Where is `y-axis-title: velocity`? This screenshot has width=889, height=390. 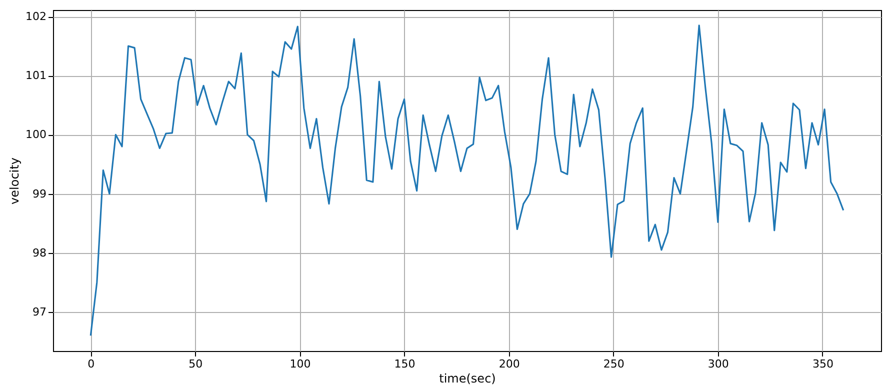
y-axis-title: velocity is located at coordinates (15, 181).